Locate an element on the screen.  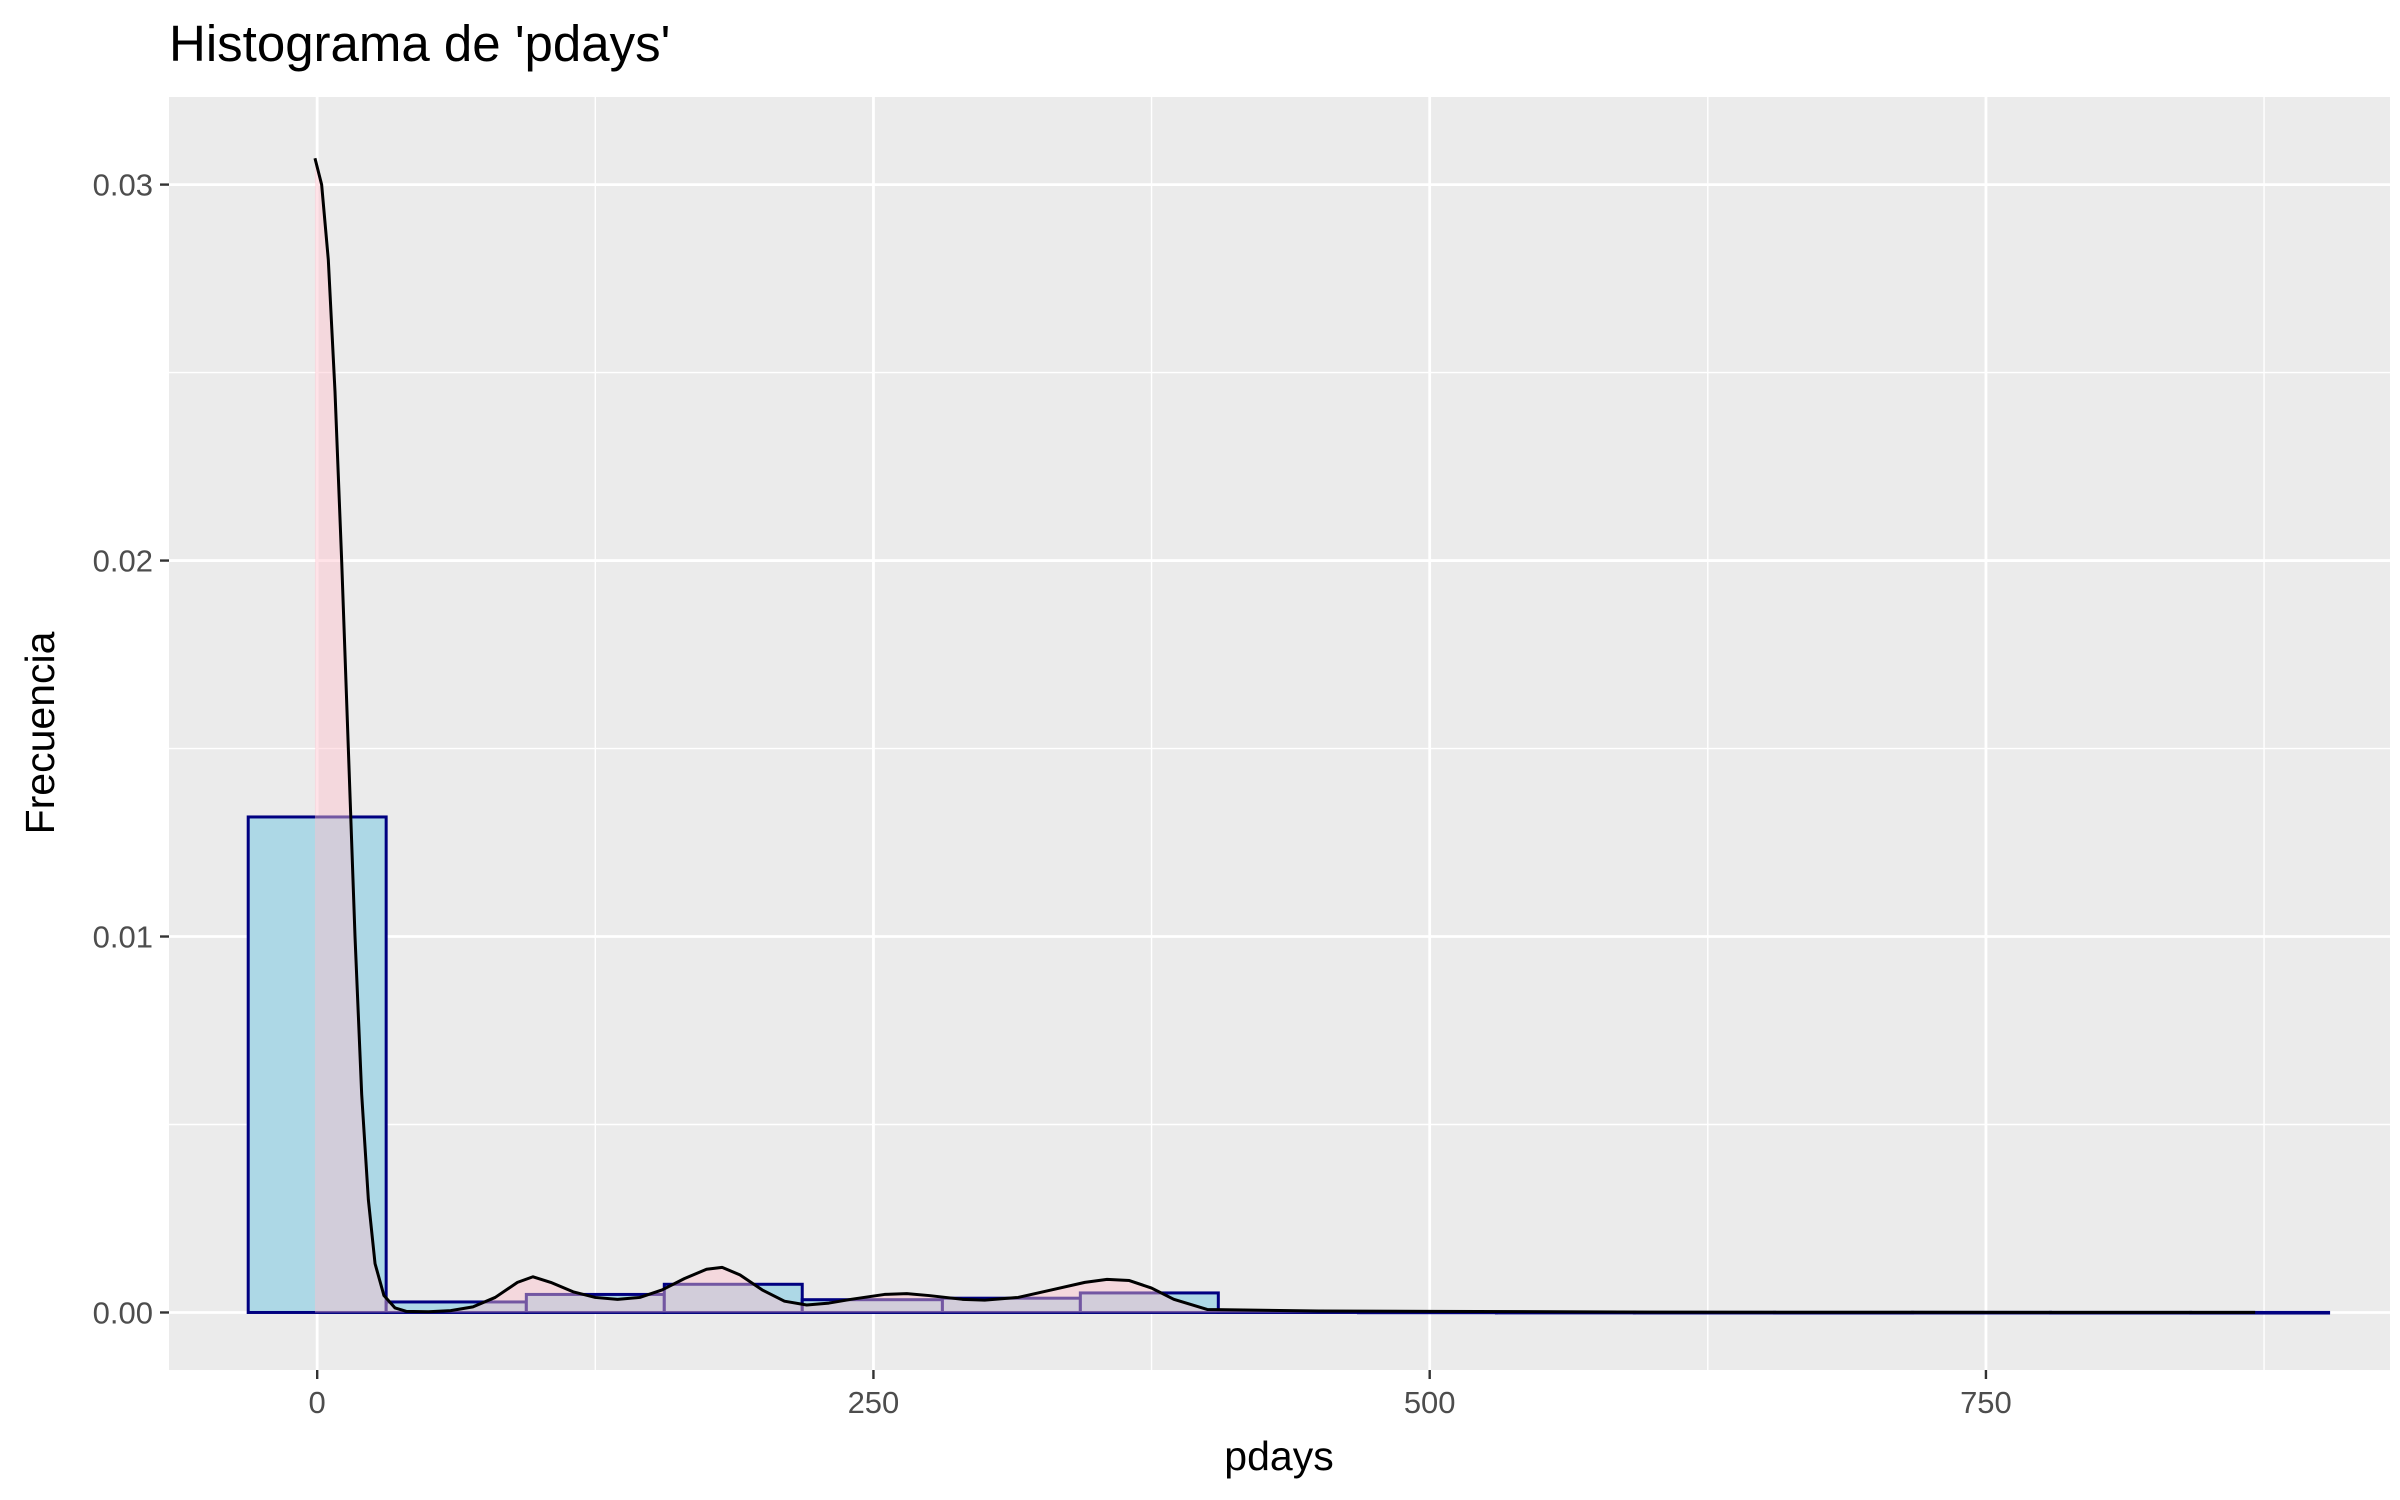
x-tick-label: 0 is located at coordinates (317, 1402).